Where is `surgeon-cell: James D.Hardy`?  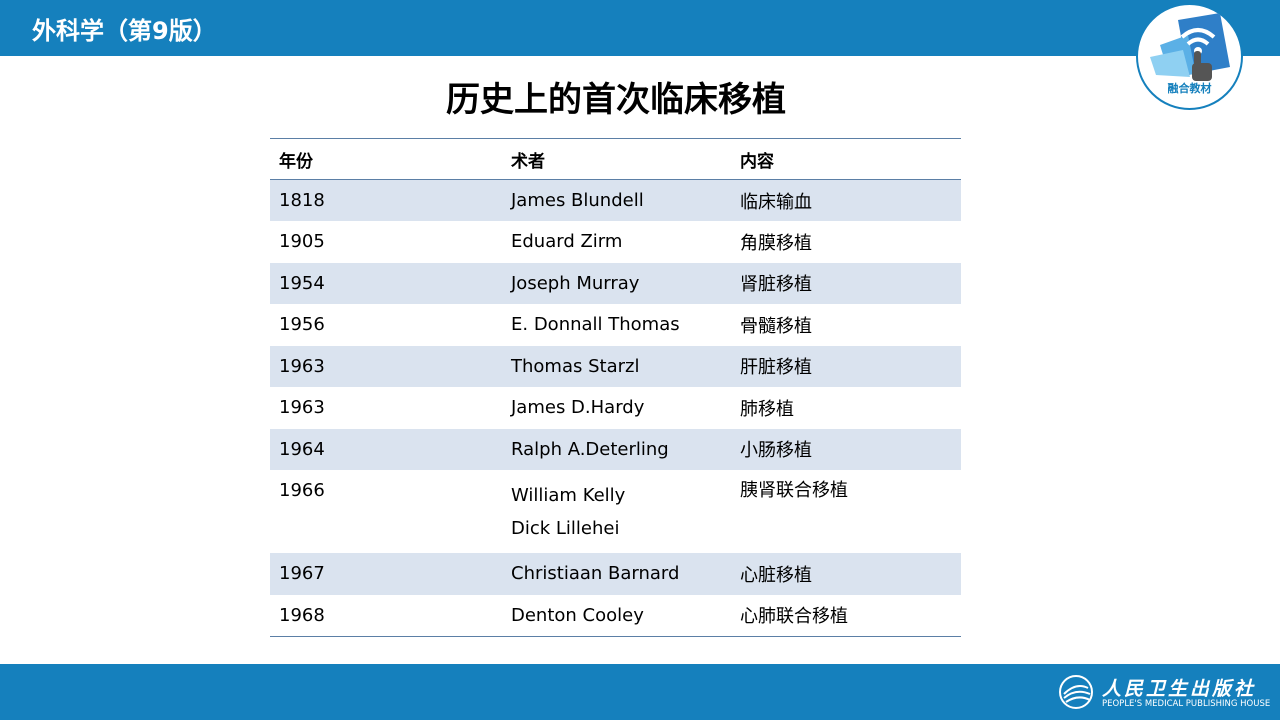 surgeon-cell: James D.Hardy is located at coordinates (616, 408).